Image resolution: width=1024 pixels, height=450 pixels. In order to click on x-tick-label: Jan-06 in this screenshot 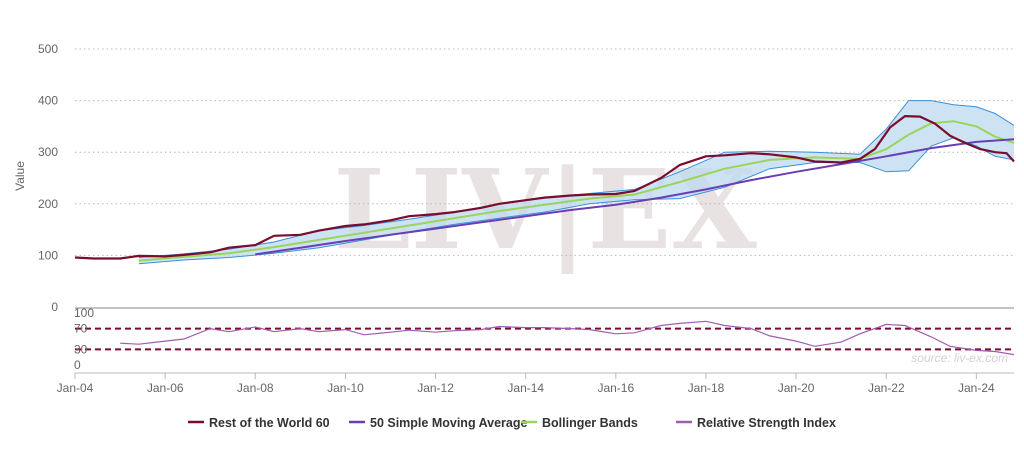, I will do `click(165, 388)`.